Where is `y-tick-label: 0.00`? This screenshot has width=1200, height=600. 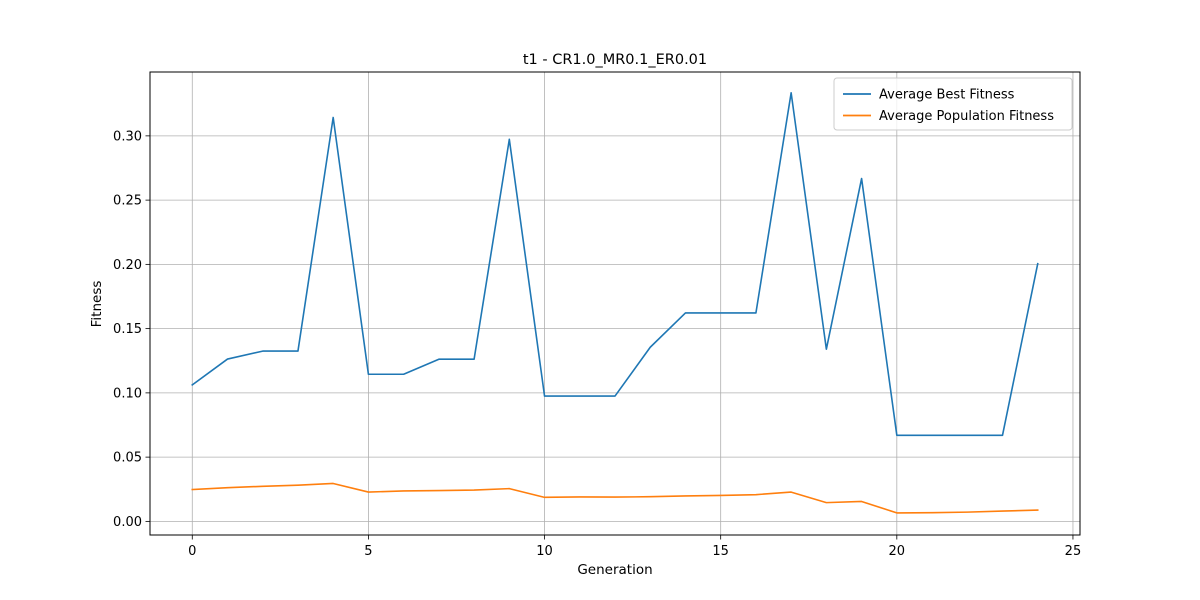 y-tick-label: 0.00 is located at coordinates (127, 522).